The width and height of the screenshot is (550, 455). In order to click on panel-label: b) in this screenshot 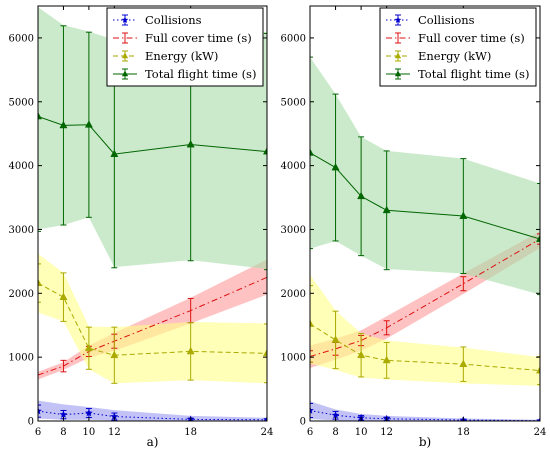, I will do `click(425, 442)`.